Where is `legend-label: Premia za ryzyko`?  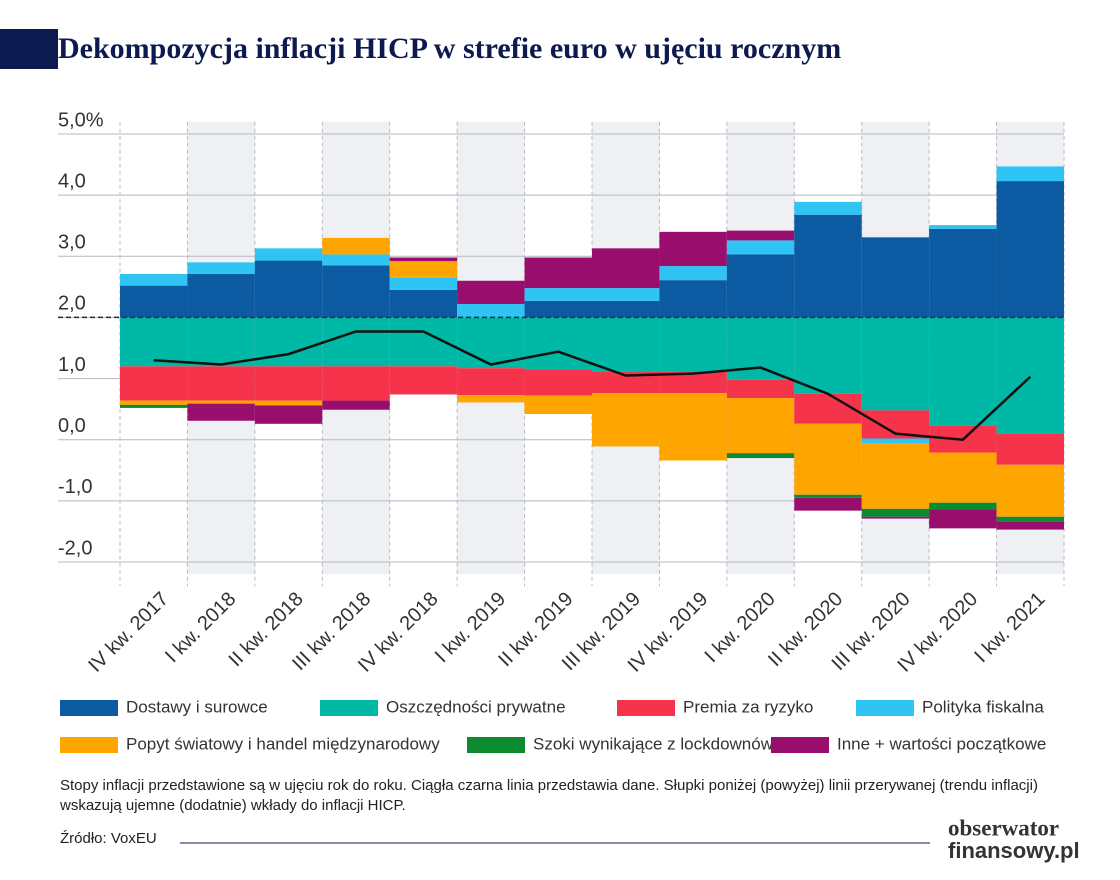
legend-label: Premia za ryzyko is located at coordinates (748, 706).